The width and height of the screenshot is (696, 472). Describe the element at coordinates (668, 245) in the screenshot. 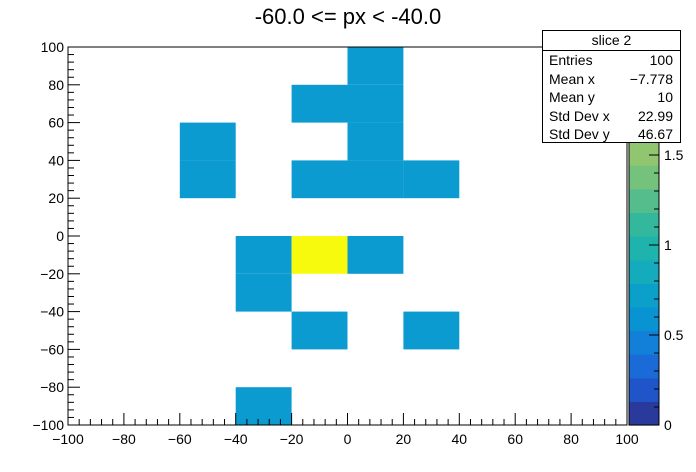

I see `colorbar-tick-label: 1` at that location.